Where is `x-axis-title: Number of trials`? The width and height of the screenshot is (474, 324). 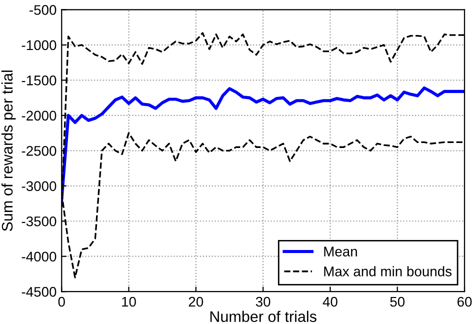
x-axis-title: Number of trials is located at coordinates (263, 316).